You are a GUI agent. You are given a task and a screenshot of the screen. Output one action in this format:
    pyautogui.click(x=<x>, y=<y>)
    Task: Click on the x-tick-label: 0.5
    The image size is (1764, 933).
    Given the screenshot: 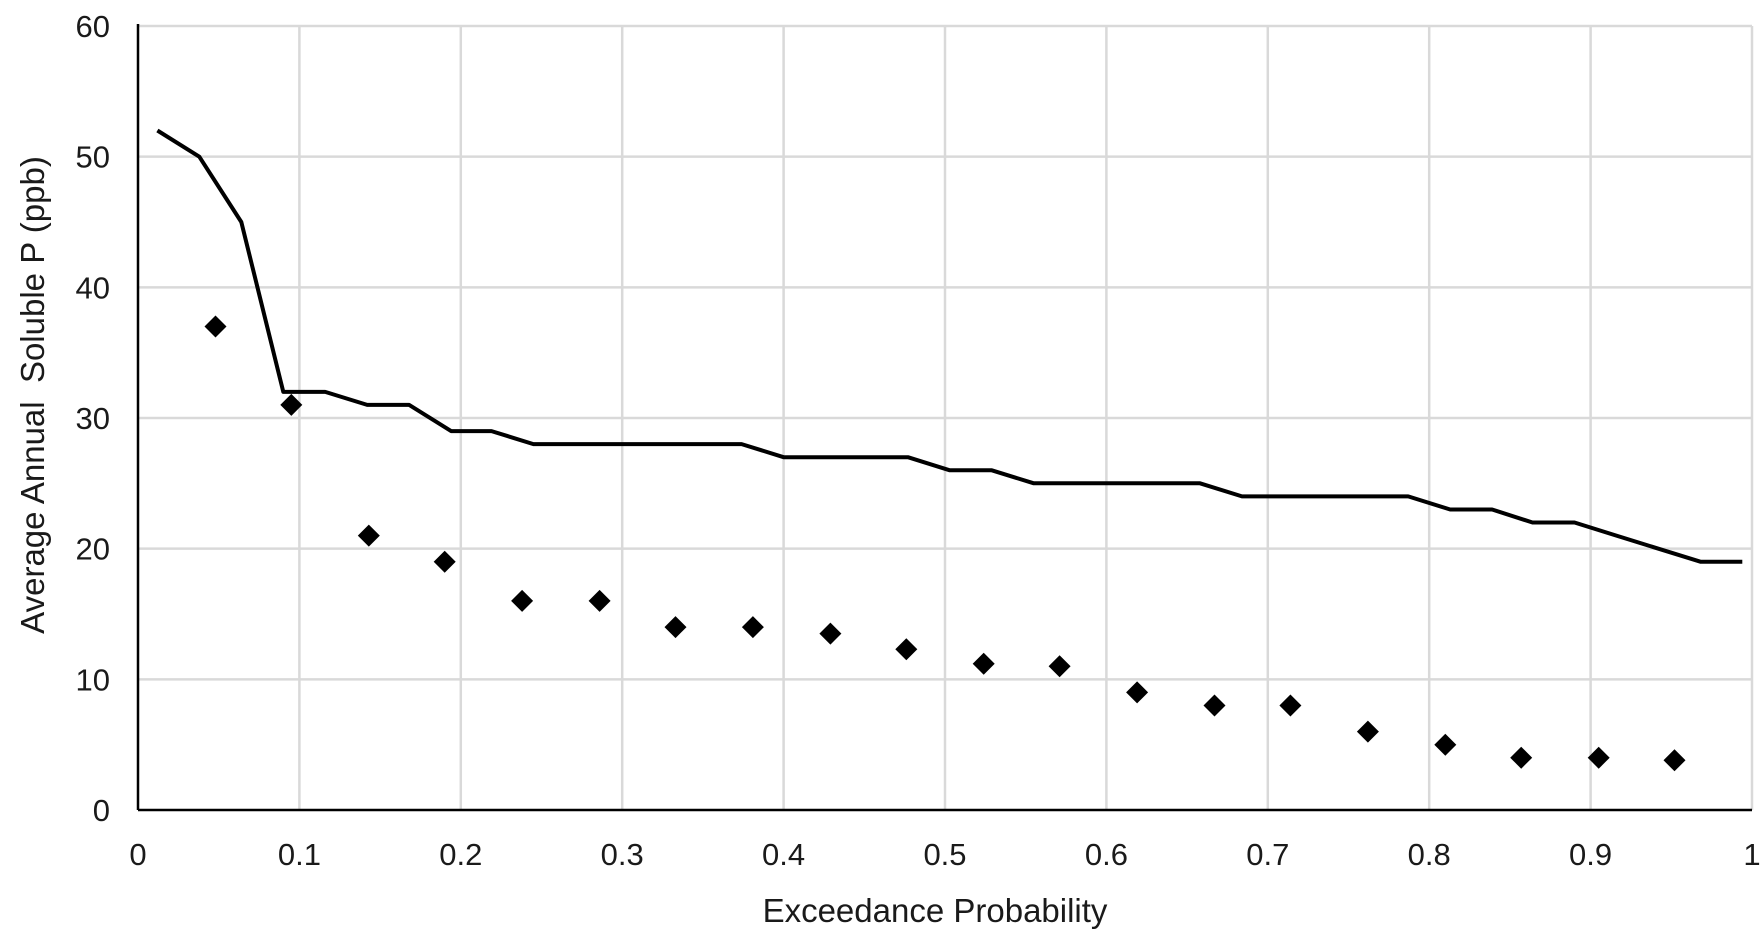 What is the action you would take?
    pyautogui.click(x=944, y=854)
    